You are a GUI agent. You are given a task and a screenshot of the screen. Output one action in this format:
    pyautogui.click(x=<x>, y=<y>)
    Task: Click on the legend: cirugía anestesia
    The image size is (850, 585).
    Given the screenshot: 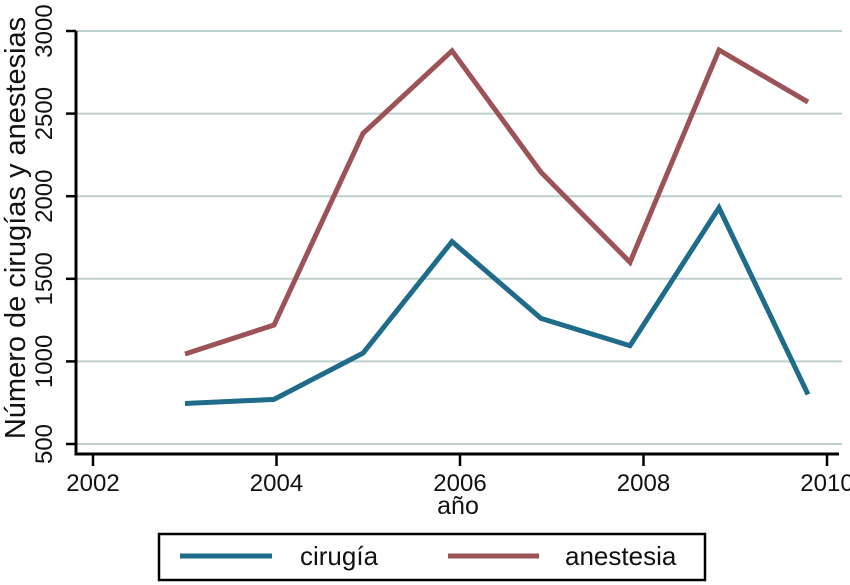 What is the action you would take?
    pyautogui.click(x=432, y=557)
    